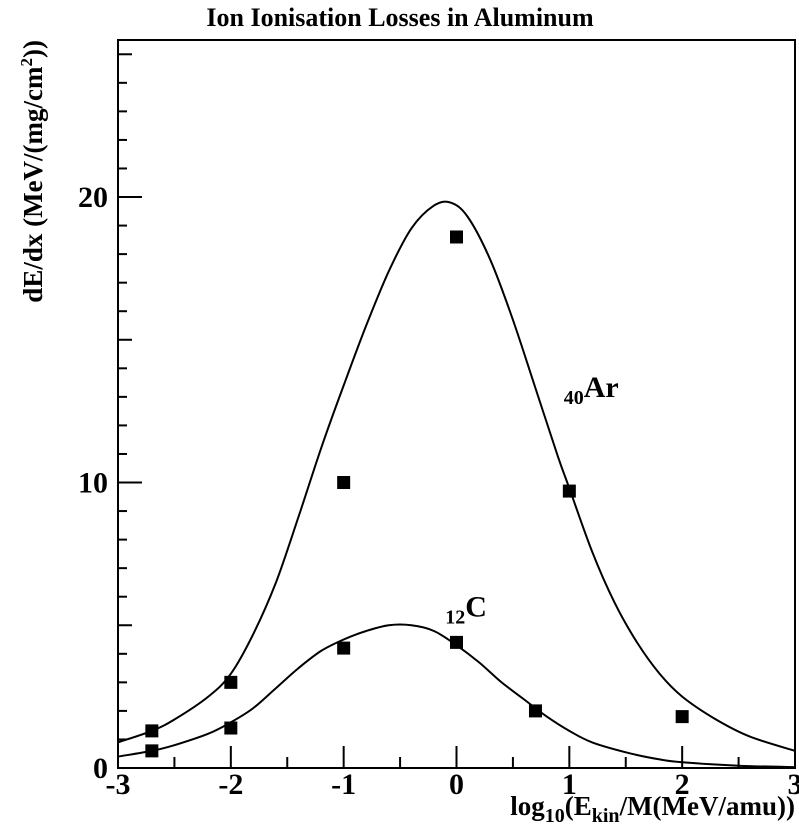  Describe the element at coordinates (118, 784) in the screenshot. I see `x-tick-label: -3` at that location.